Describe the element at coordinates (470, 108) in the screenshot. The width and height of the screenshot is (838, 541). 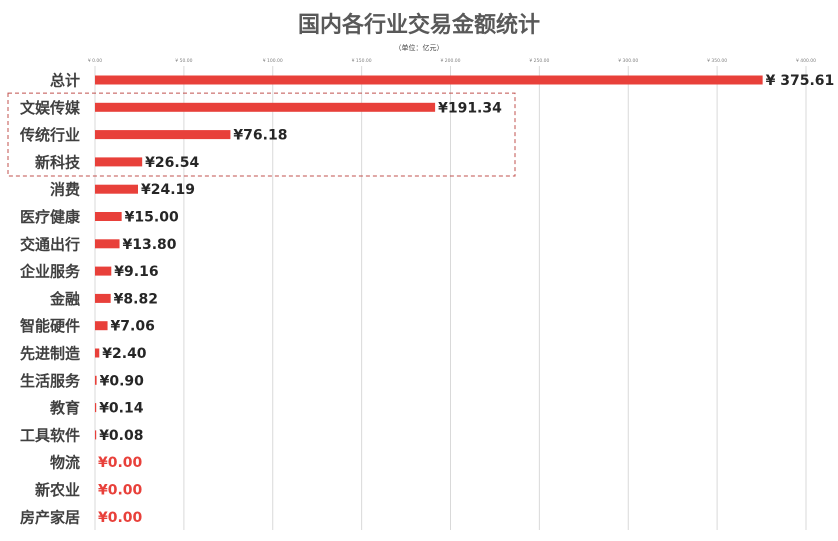
I see `value-label: ¥191.34` at that location.